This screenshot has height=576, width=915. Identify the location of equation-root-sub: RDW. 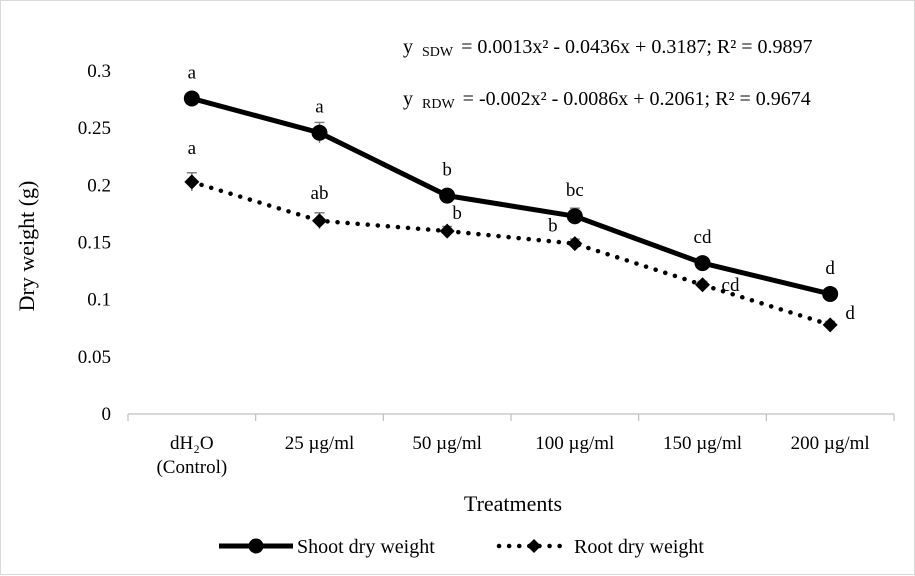
(438, 104).